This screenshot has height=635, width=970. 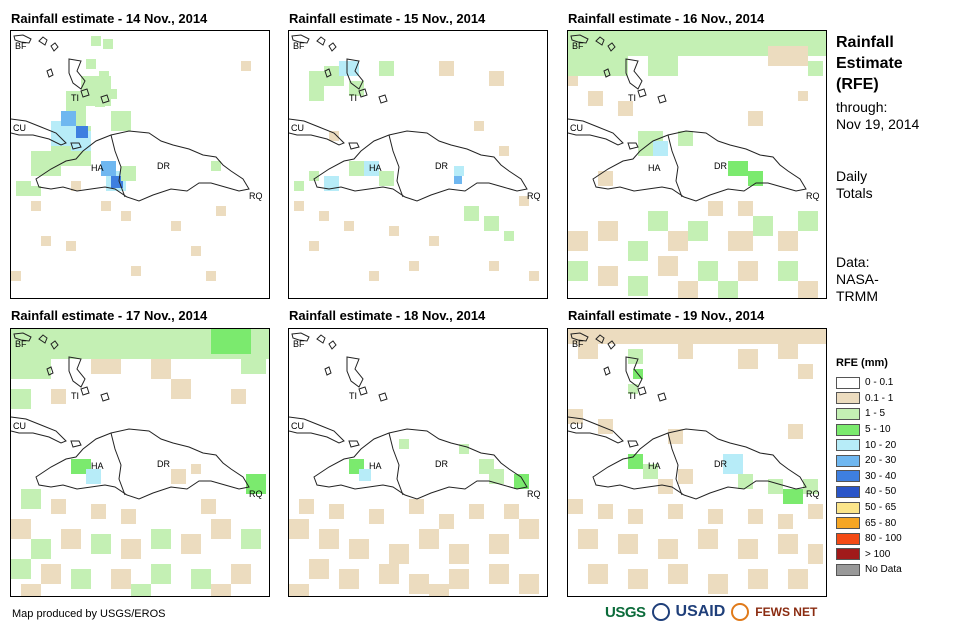 I want to click on legend-label: 65 - 80, so click(x=881, y=523).